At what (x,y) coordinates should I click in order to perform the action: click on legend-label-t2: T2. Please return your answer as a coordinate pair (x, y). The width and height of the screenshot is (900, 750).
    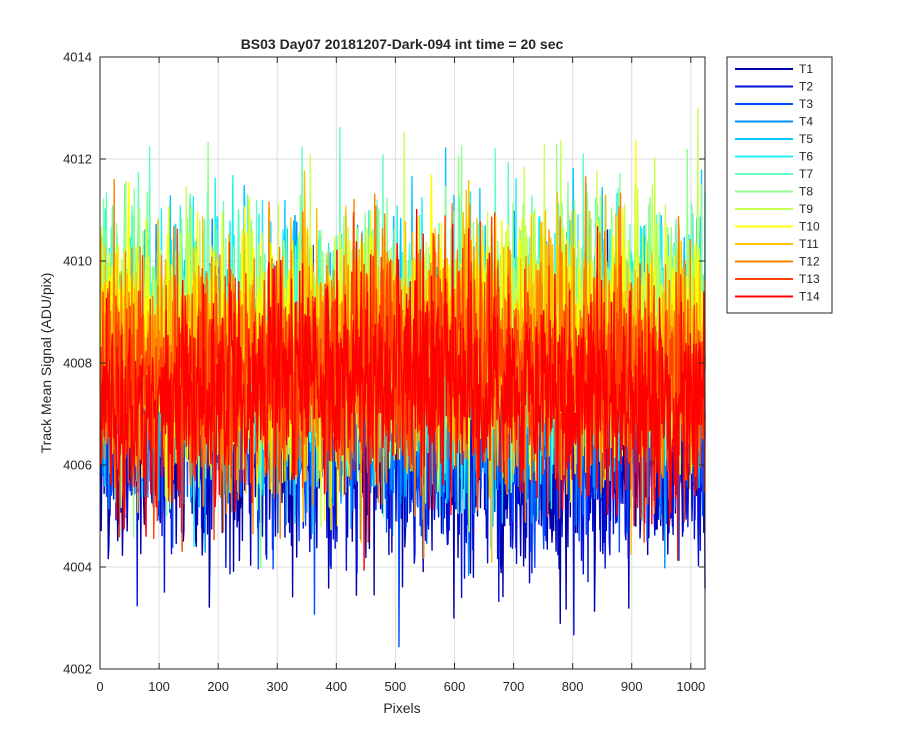
    Looking at the image, I should click on (806, 87).